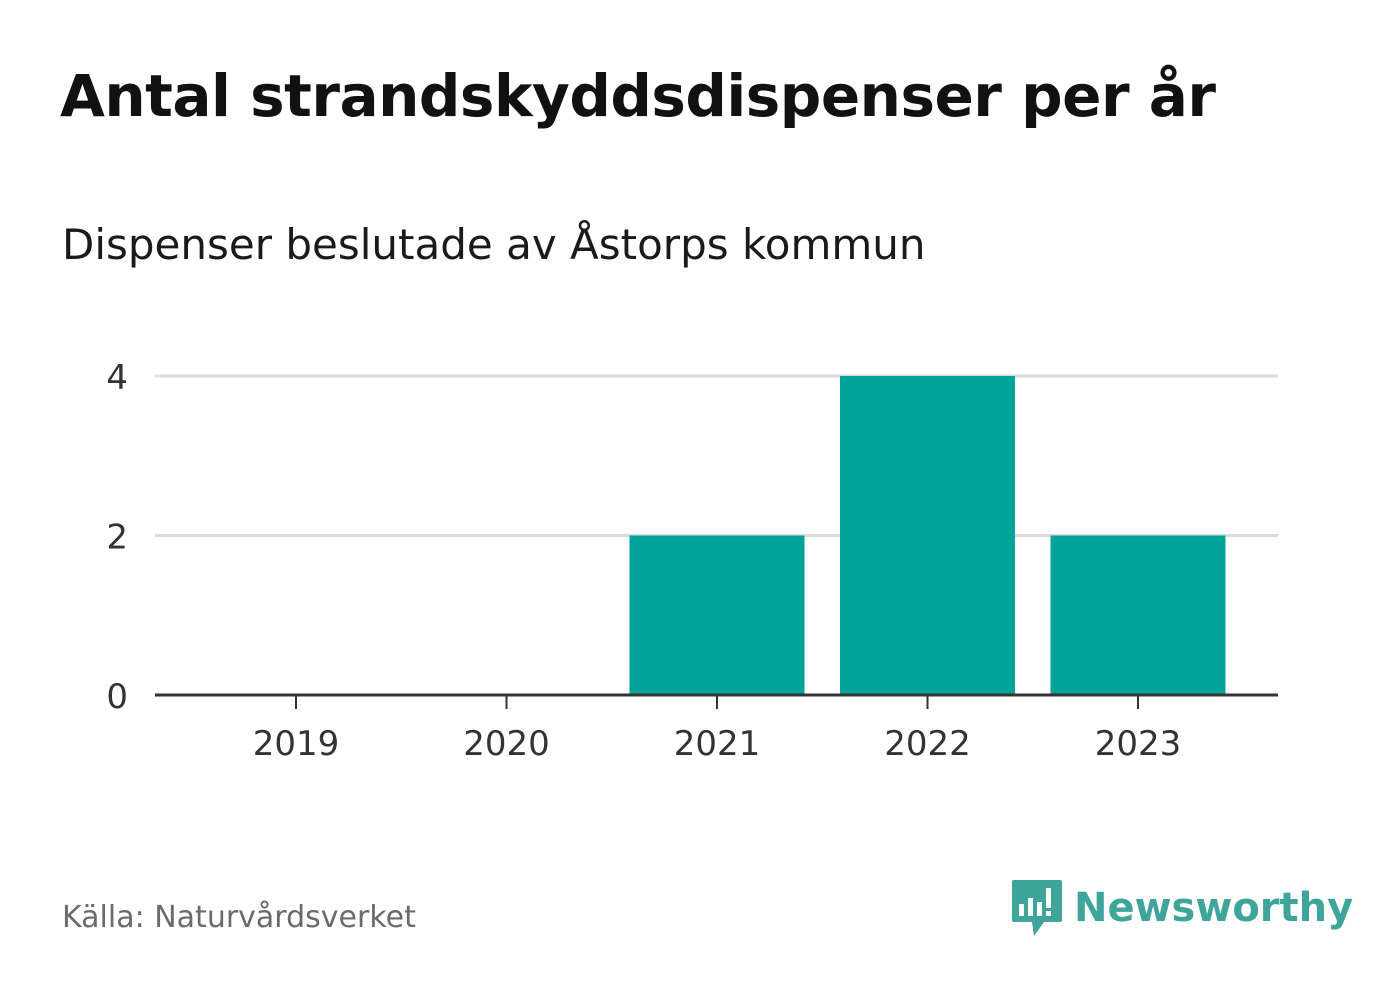 Image resolution: width=1382 pixels, height=999 pixels. What do you see at coordinates (117, 538) in the screenshot?
I see `y-tick-label-2: 2` at bounding box center [117, 538].